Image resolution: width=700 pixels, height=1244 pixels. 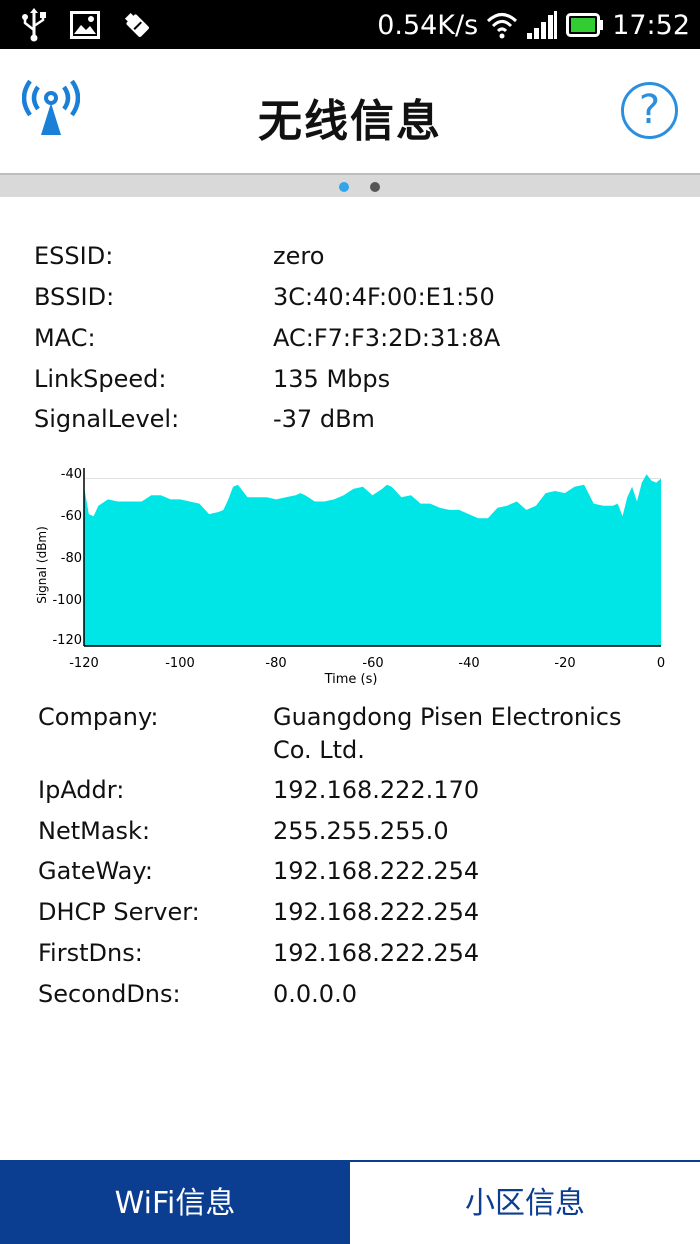 I want to click on info-value: 192.168.222.170, so click(x=376, y=790).